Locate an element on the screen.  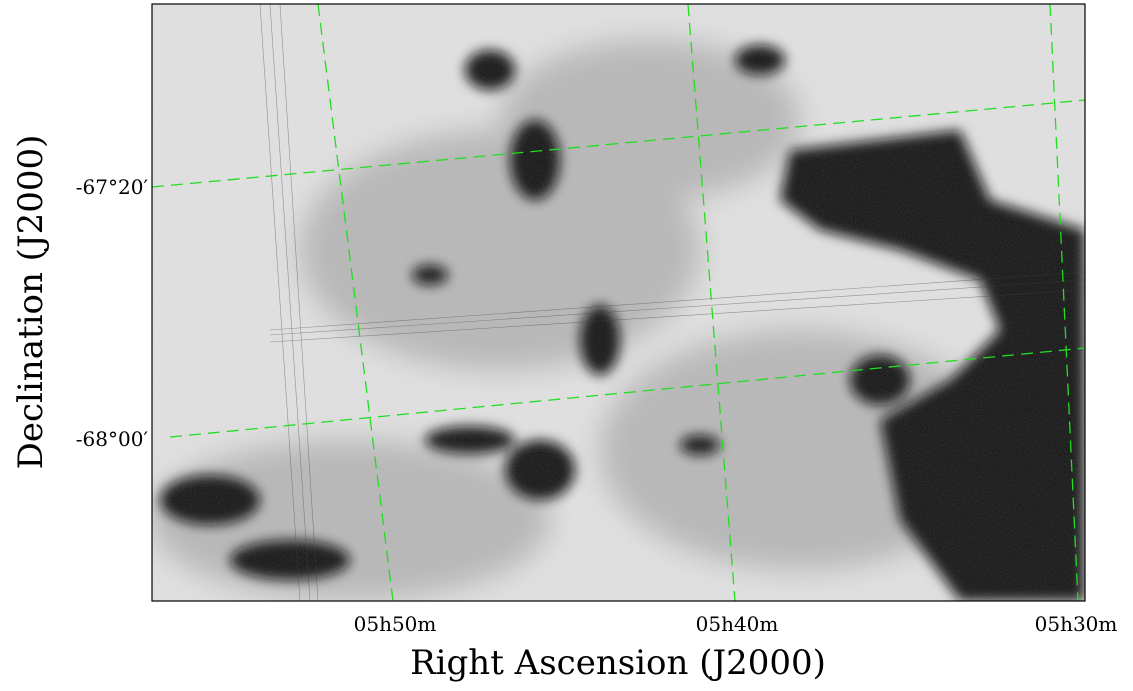
x-tick-label: 05h40m is located at coordinates (737, 624).